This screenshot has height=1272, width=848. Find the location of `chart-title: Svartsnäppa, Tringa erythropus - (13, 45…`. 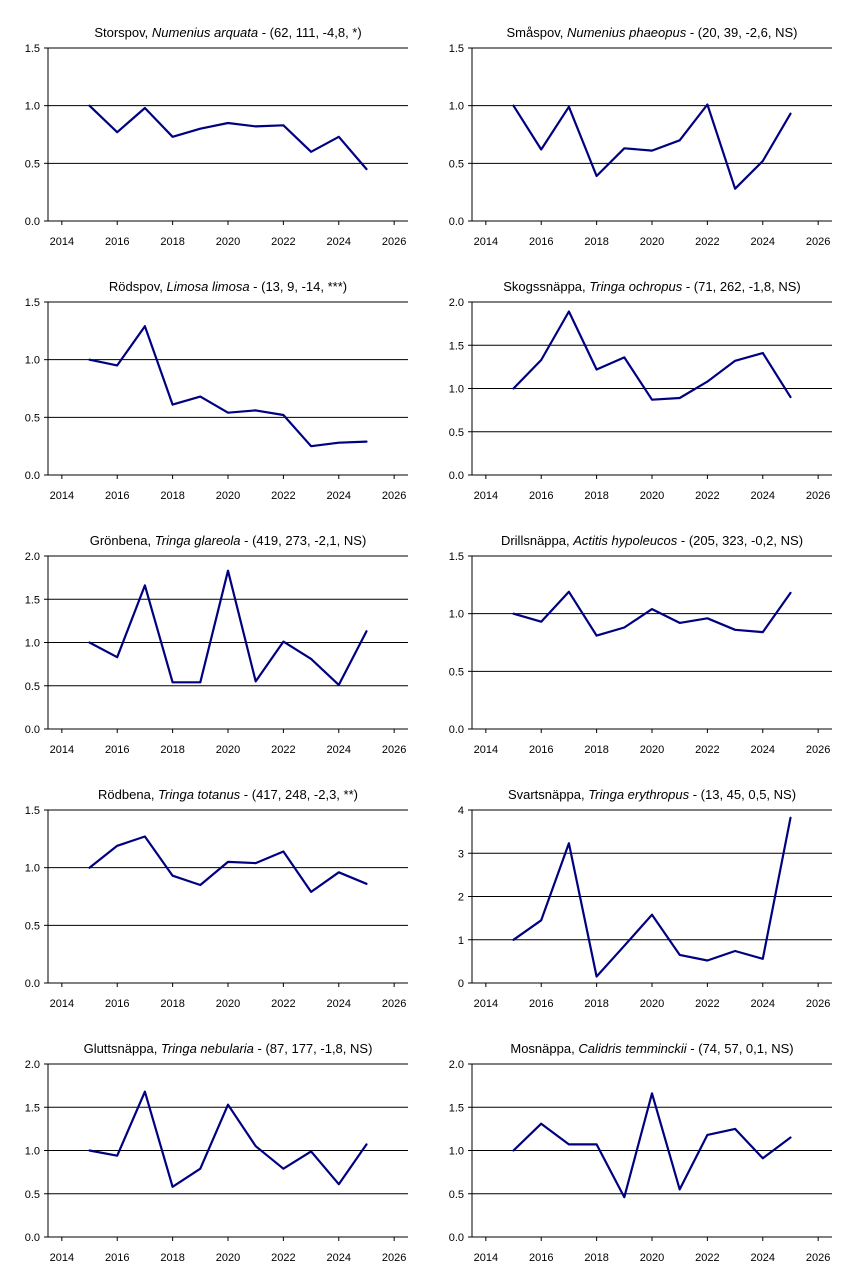

chart-title: Svartsnäppa, Tringa erythropus - (13, 45… is located at coordinates (652, 794).